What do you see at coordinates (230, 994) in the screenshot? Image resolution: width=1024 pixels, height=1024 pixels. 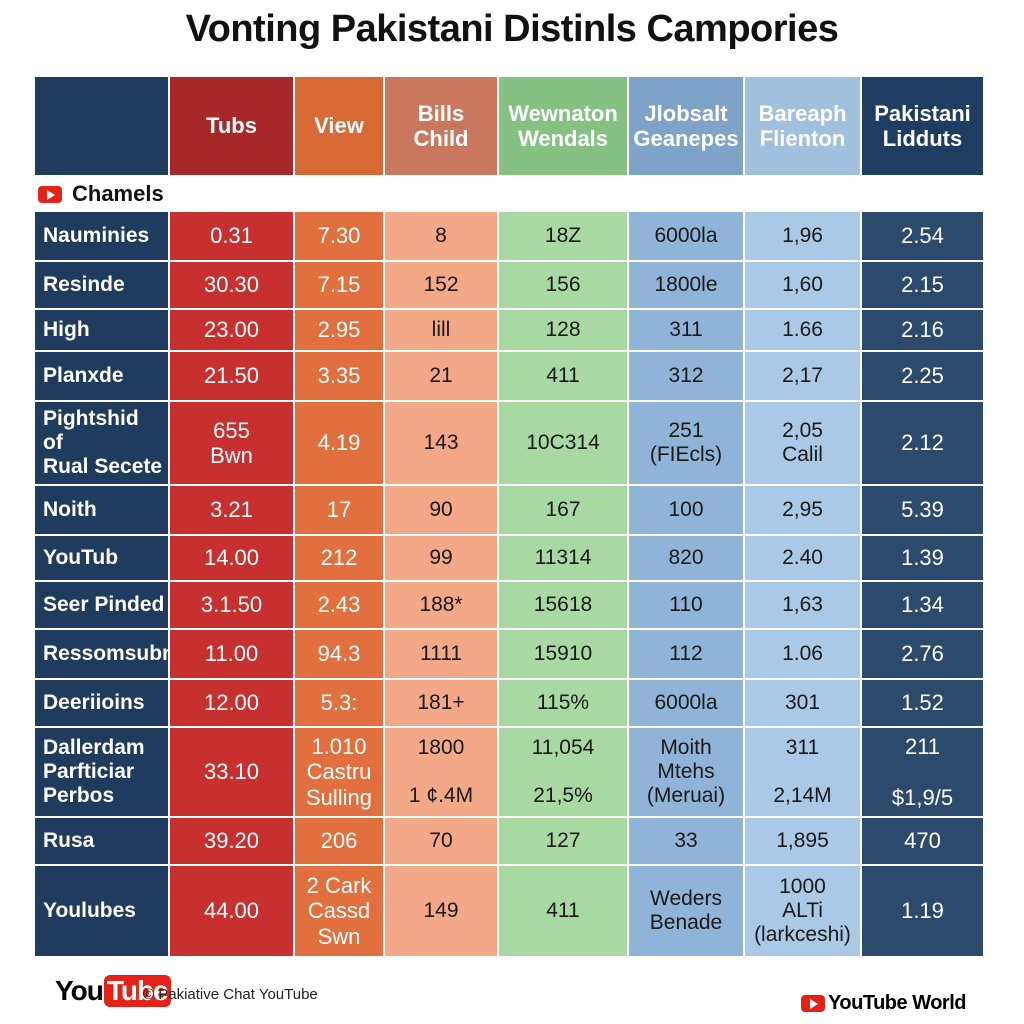 I see `copyright: © Pakiative Chat YouTube` at bounding box center [230, 994].